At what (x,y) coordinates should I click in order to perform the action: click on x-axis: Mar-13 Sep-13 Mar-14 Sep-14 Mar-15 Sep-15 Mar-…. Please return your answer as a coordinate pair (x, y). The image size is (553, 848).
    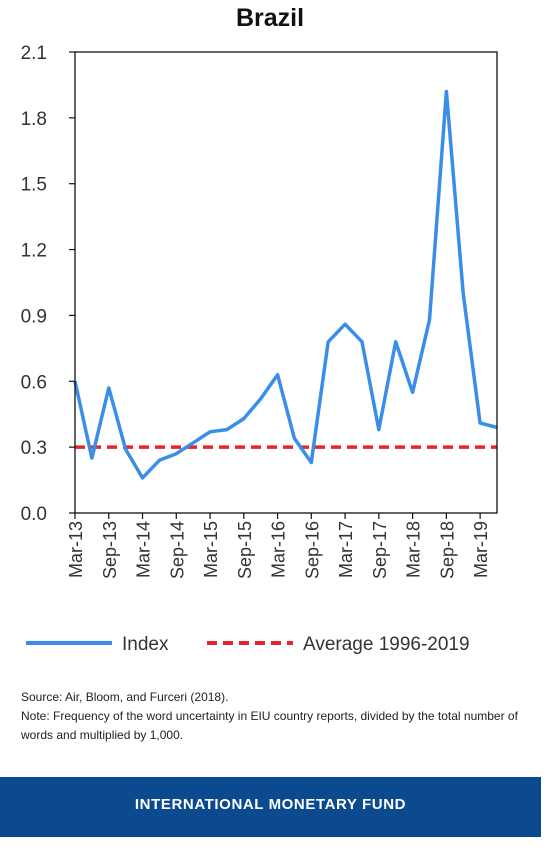
    Looking at the image, I should click on (278, 546).